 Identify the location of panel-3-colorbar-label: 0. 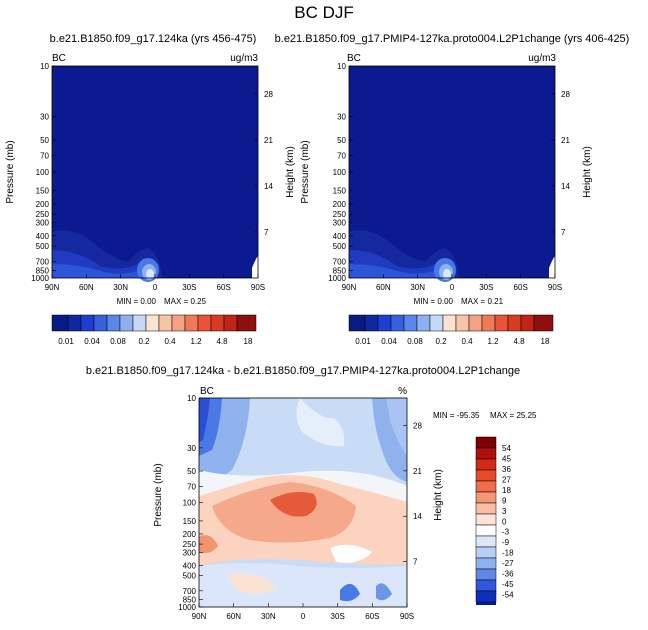
(504, 521).